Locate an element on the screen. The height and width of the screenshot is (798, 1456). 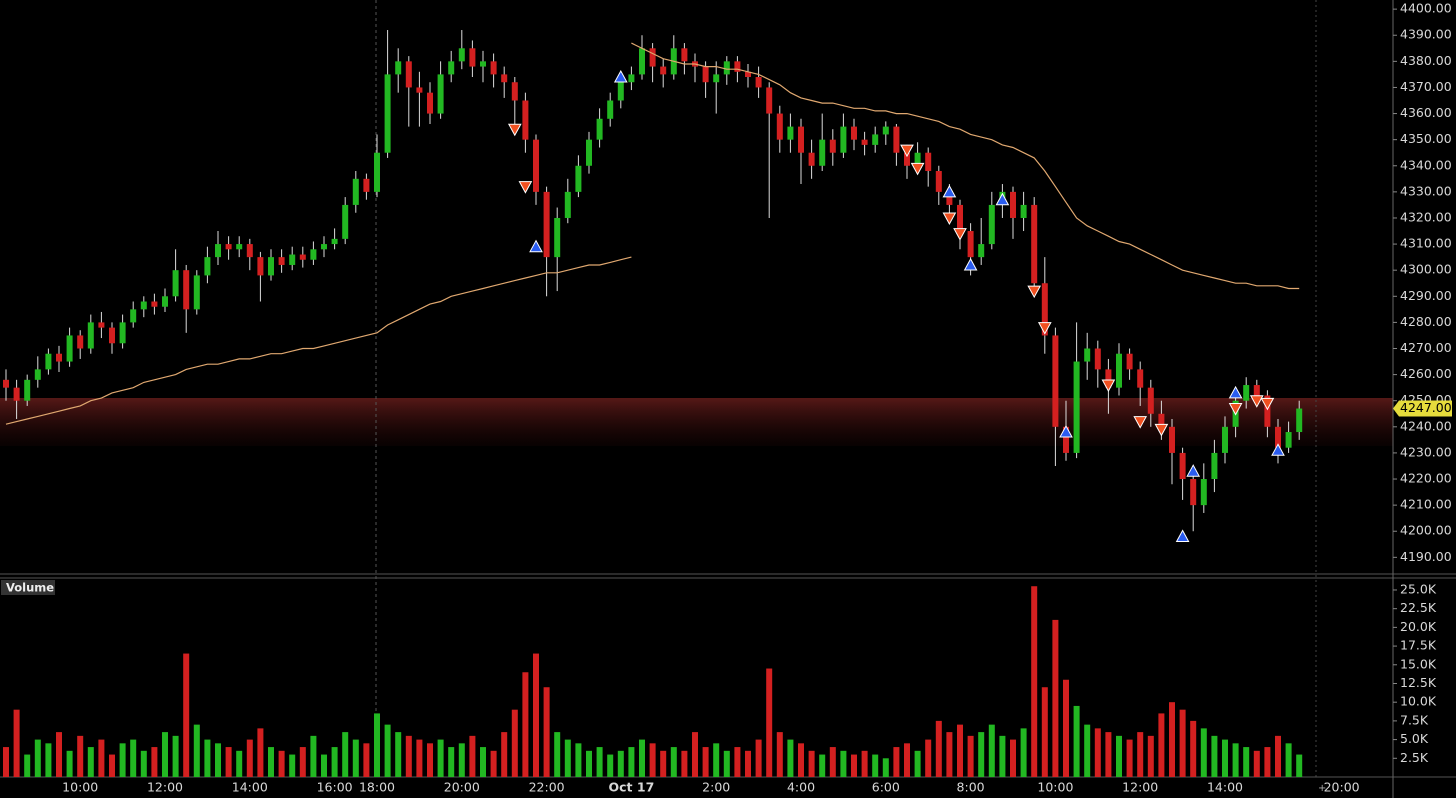
x-tick-label: 8:00 is located at coordinates (971, 787).